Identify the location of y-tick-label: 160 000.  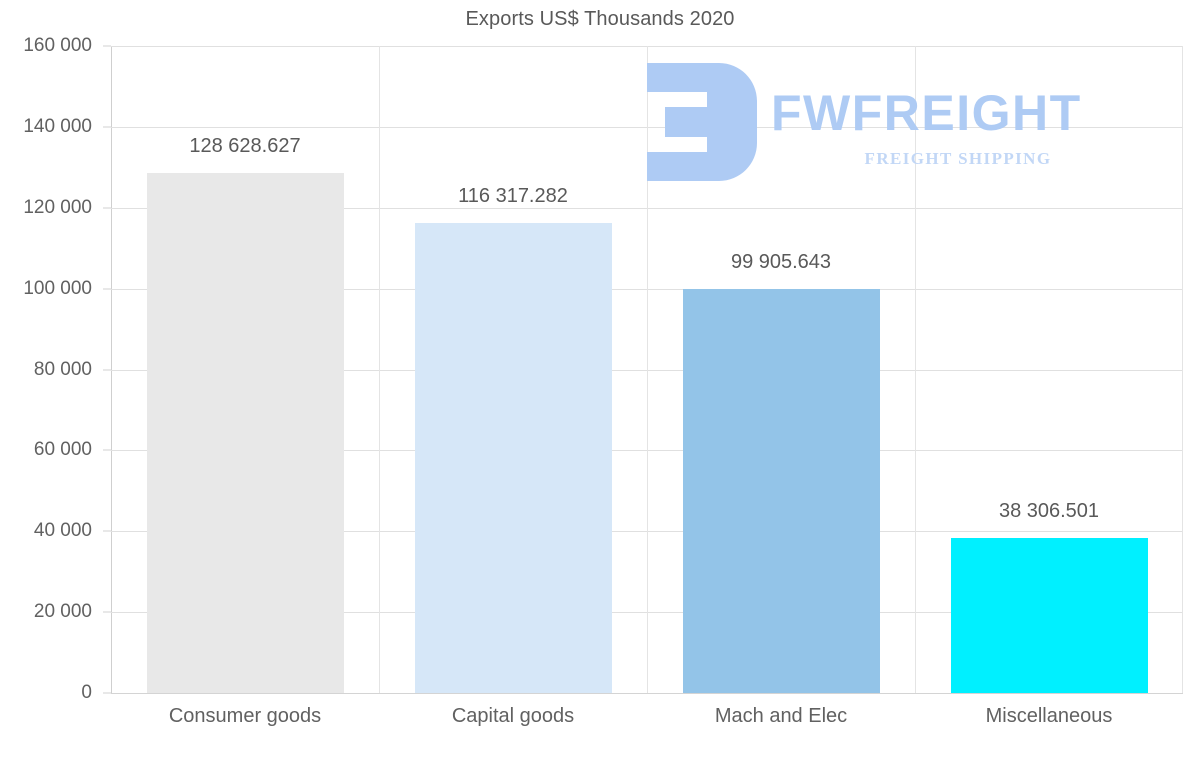
(57, 45).